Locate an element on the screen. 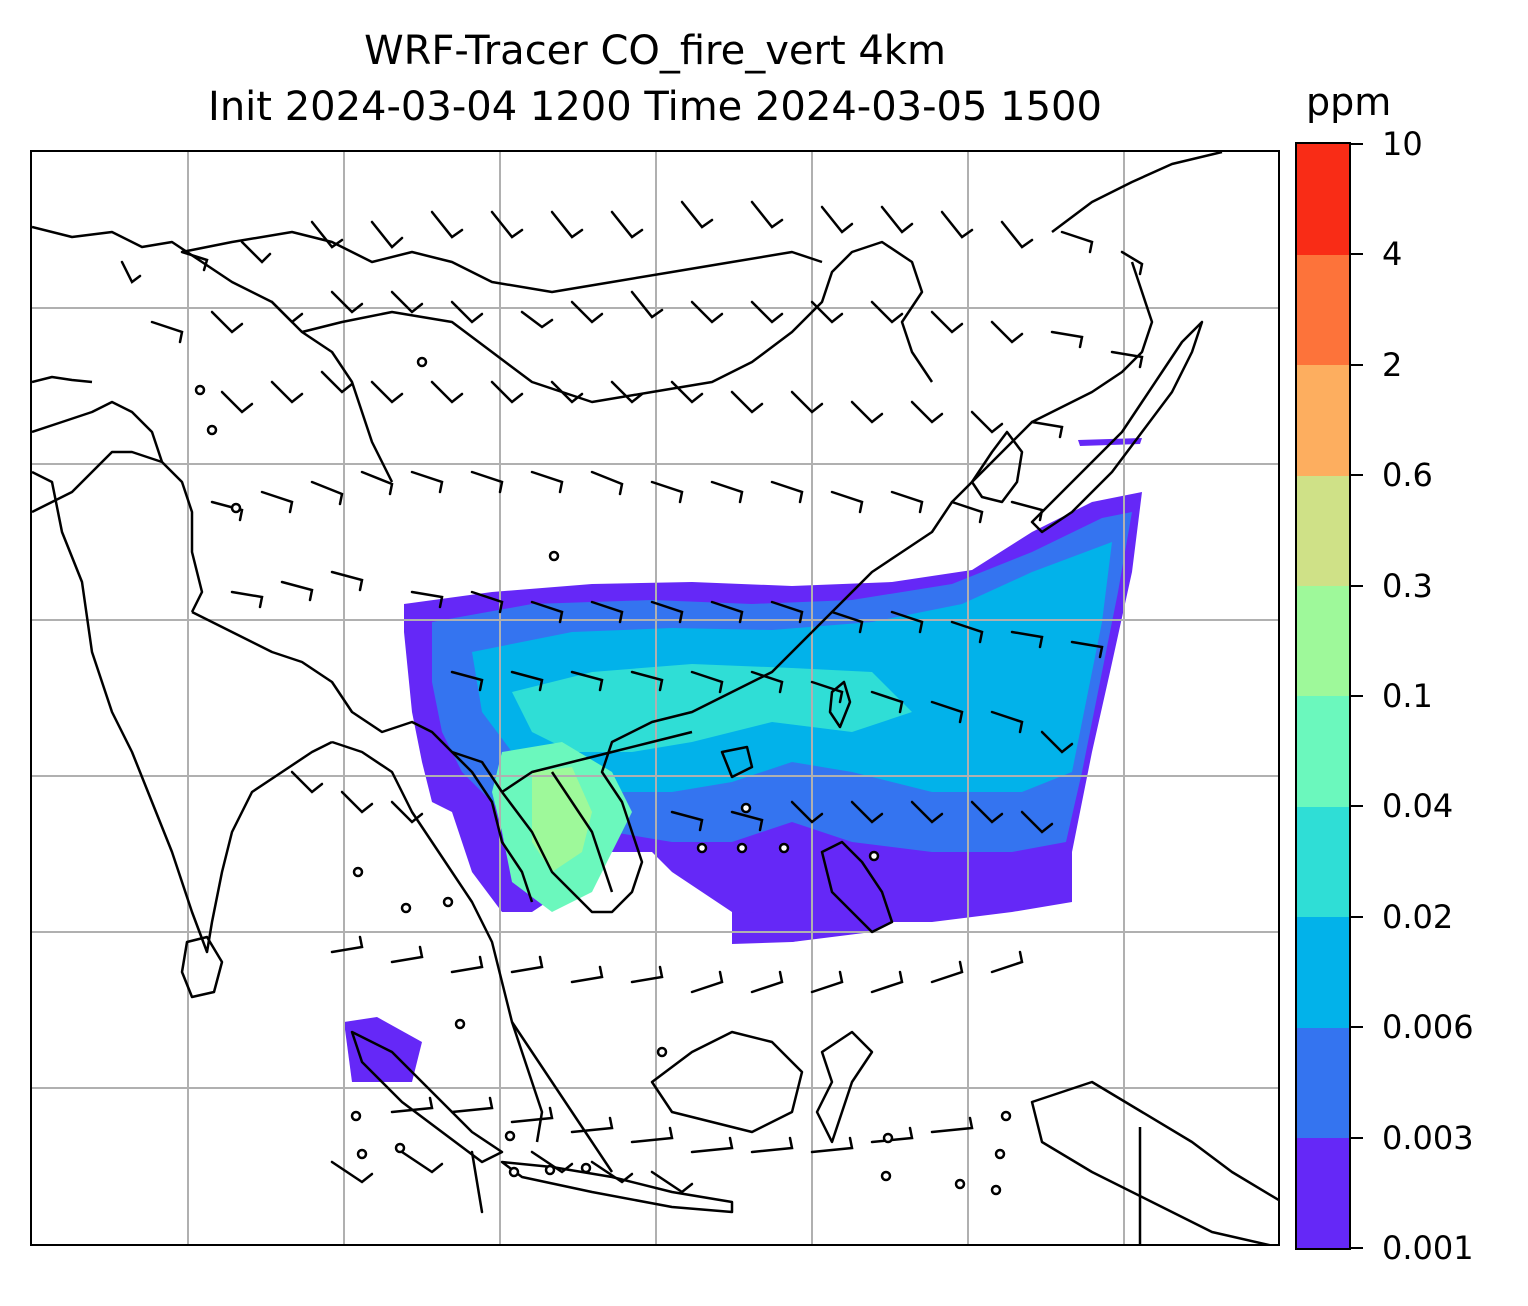  colorbar-tick-label: 10 is located at coordinates (1402, 144).